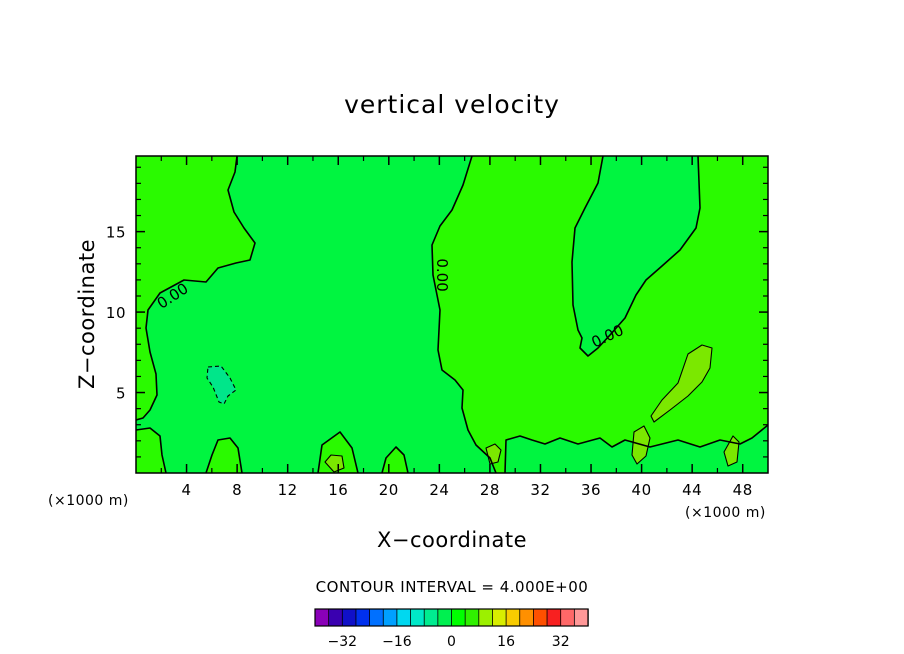 This screenshot has height=654, width=904. I want to click on region-near-zero-right, so click(636, 256).